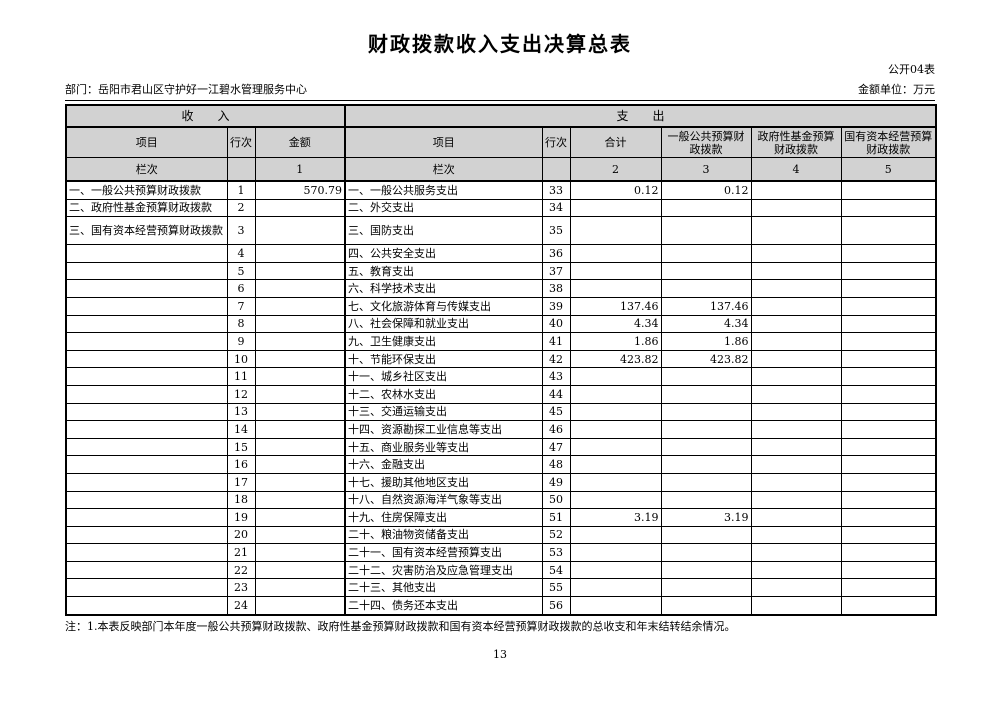 This screenshot has height=706, width=1000. What do you see at coordinates (501, 208) in the screenshot?
I see `table-row: 二、政府性基金预算财政拨款 2 二、外交支出 34` at bounding box center [501, 208].